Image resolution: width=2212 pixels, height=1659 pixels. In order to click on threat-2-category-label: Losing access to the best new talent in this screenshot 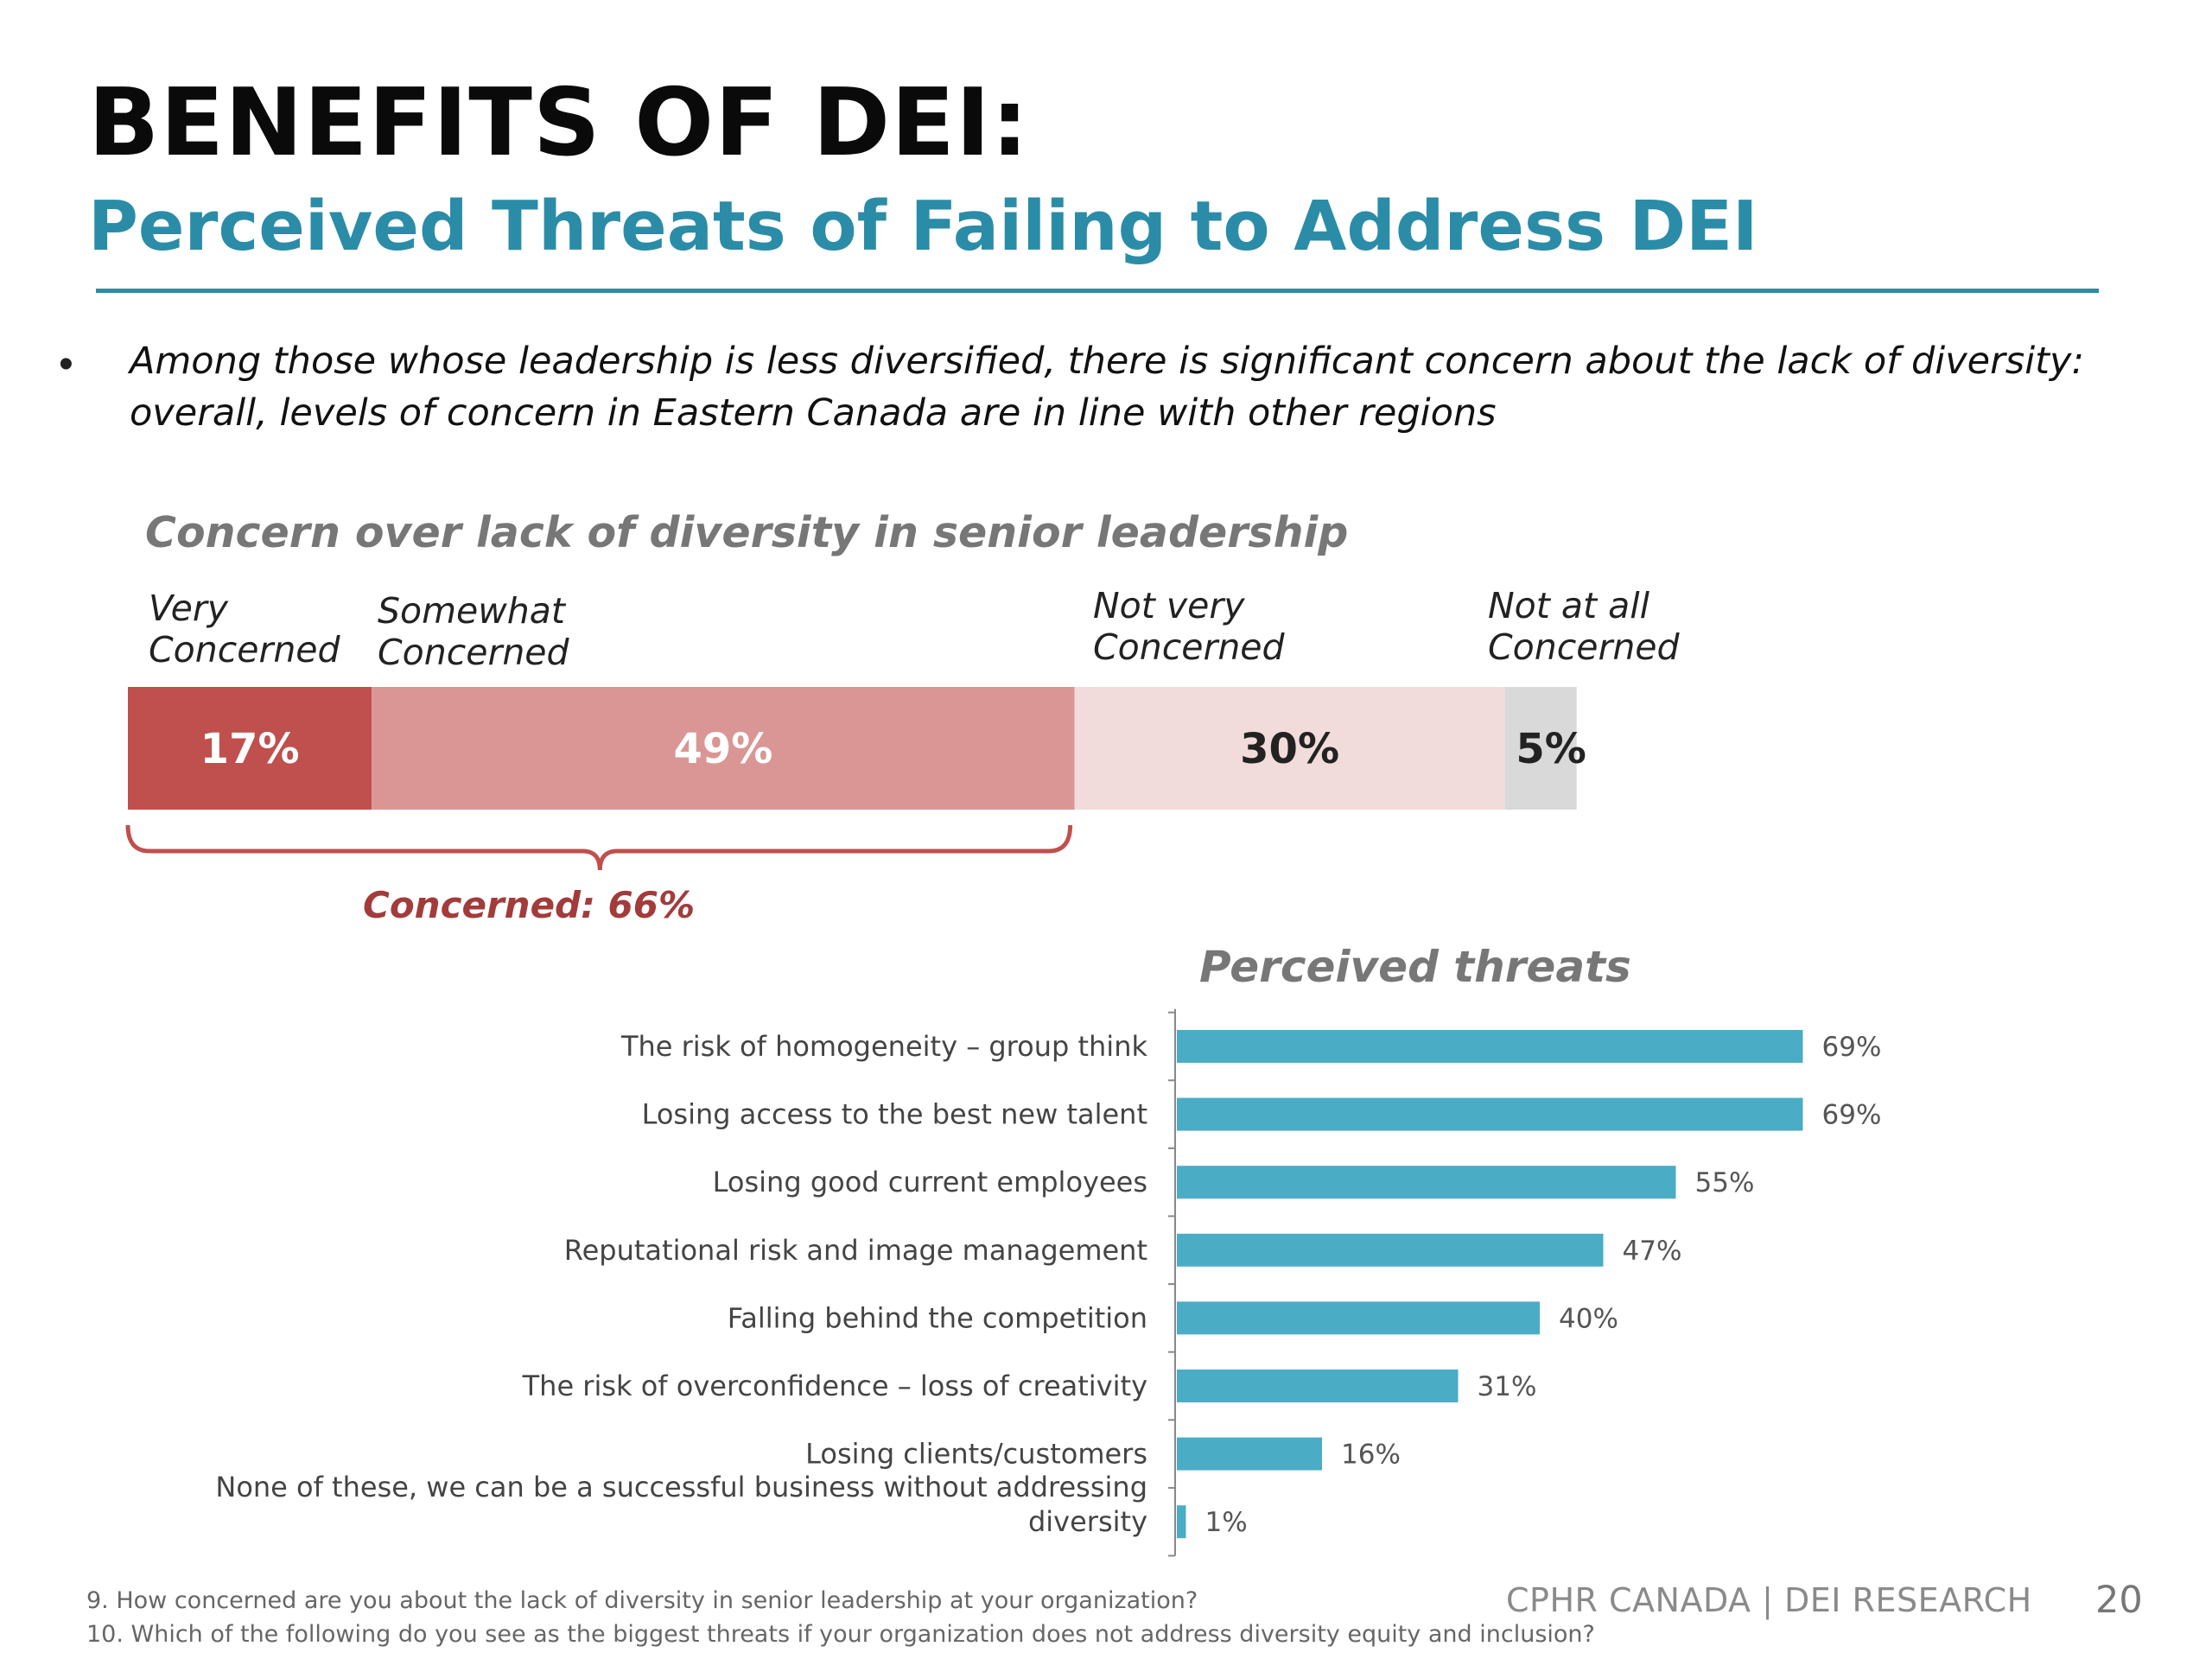, I will do `click(894, 1114)`.